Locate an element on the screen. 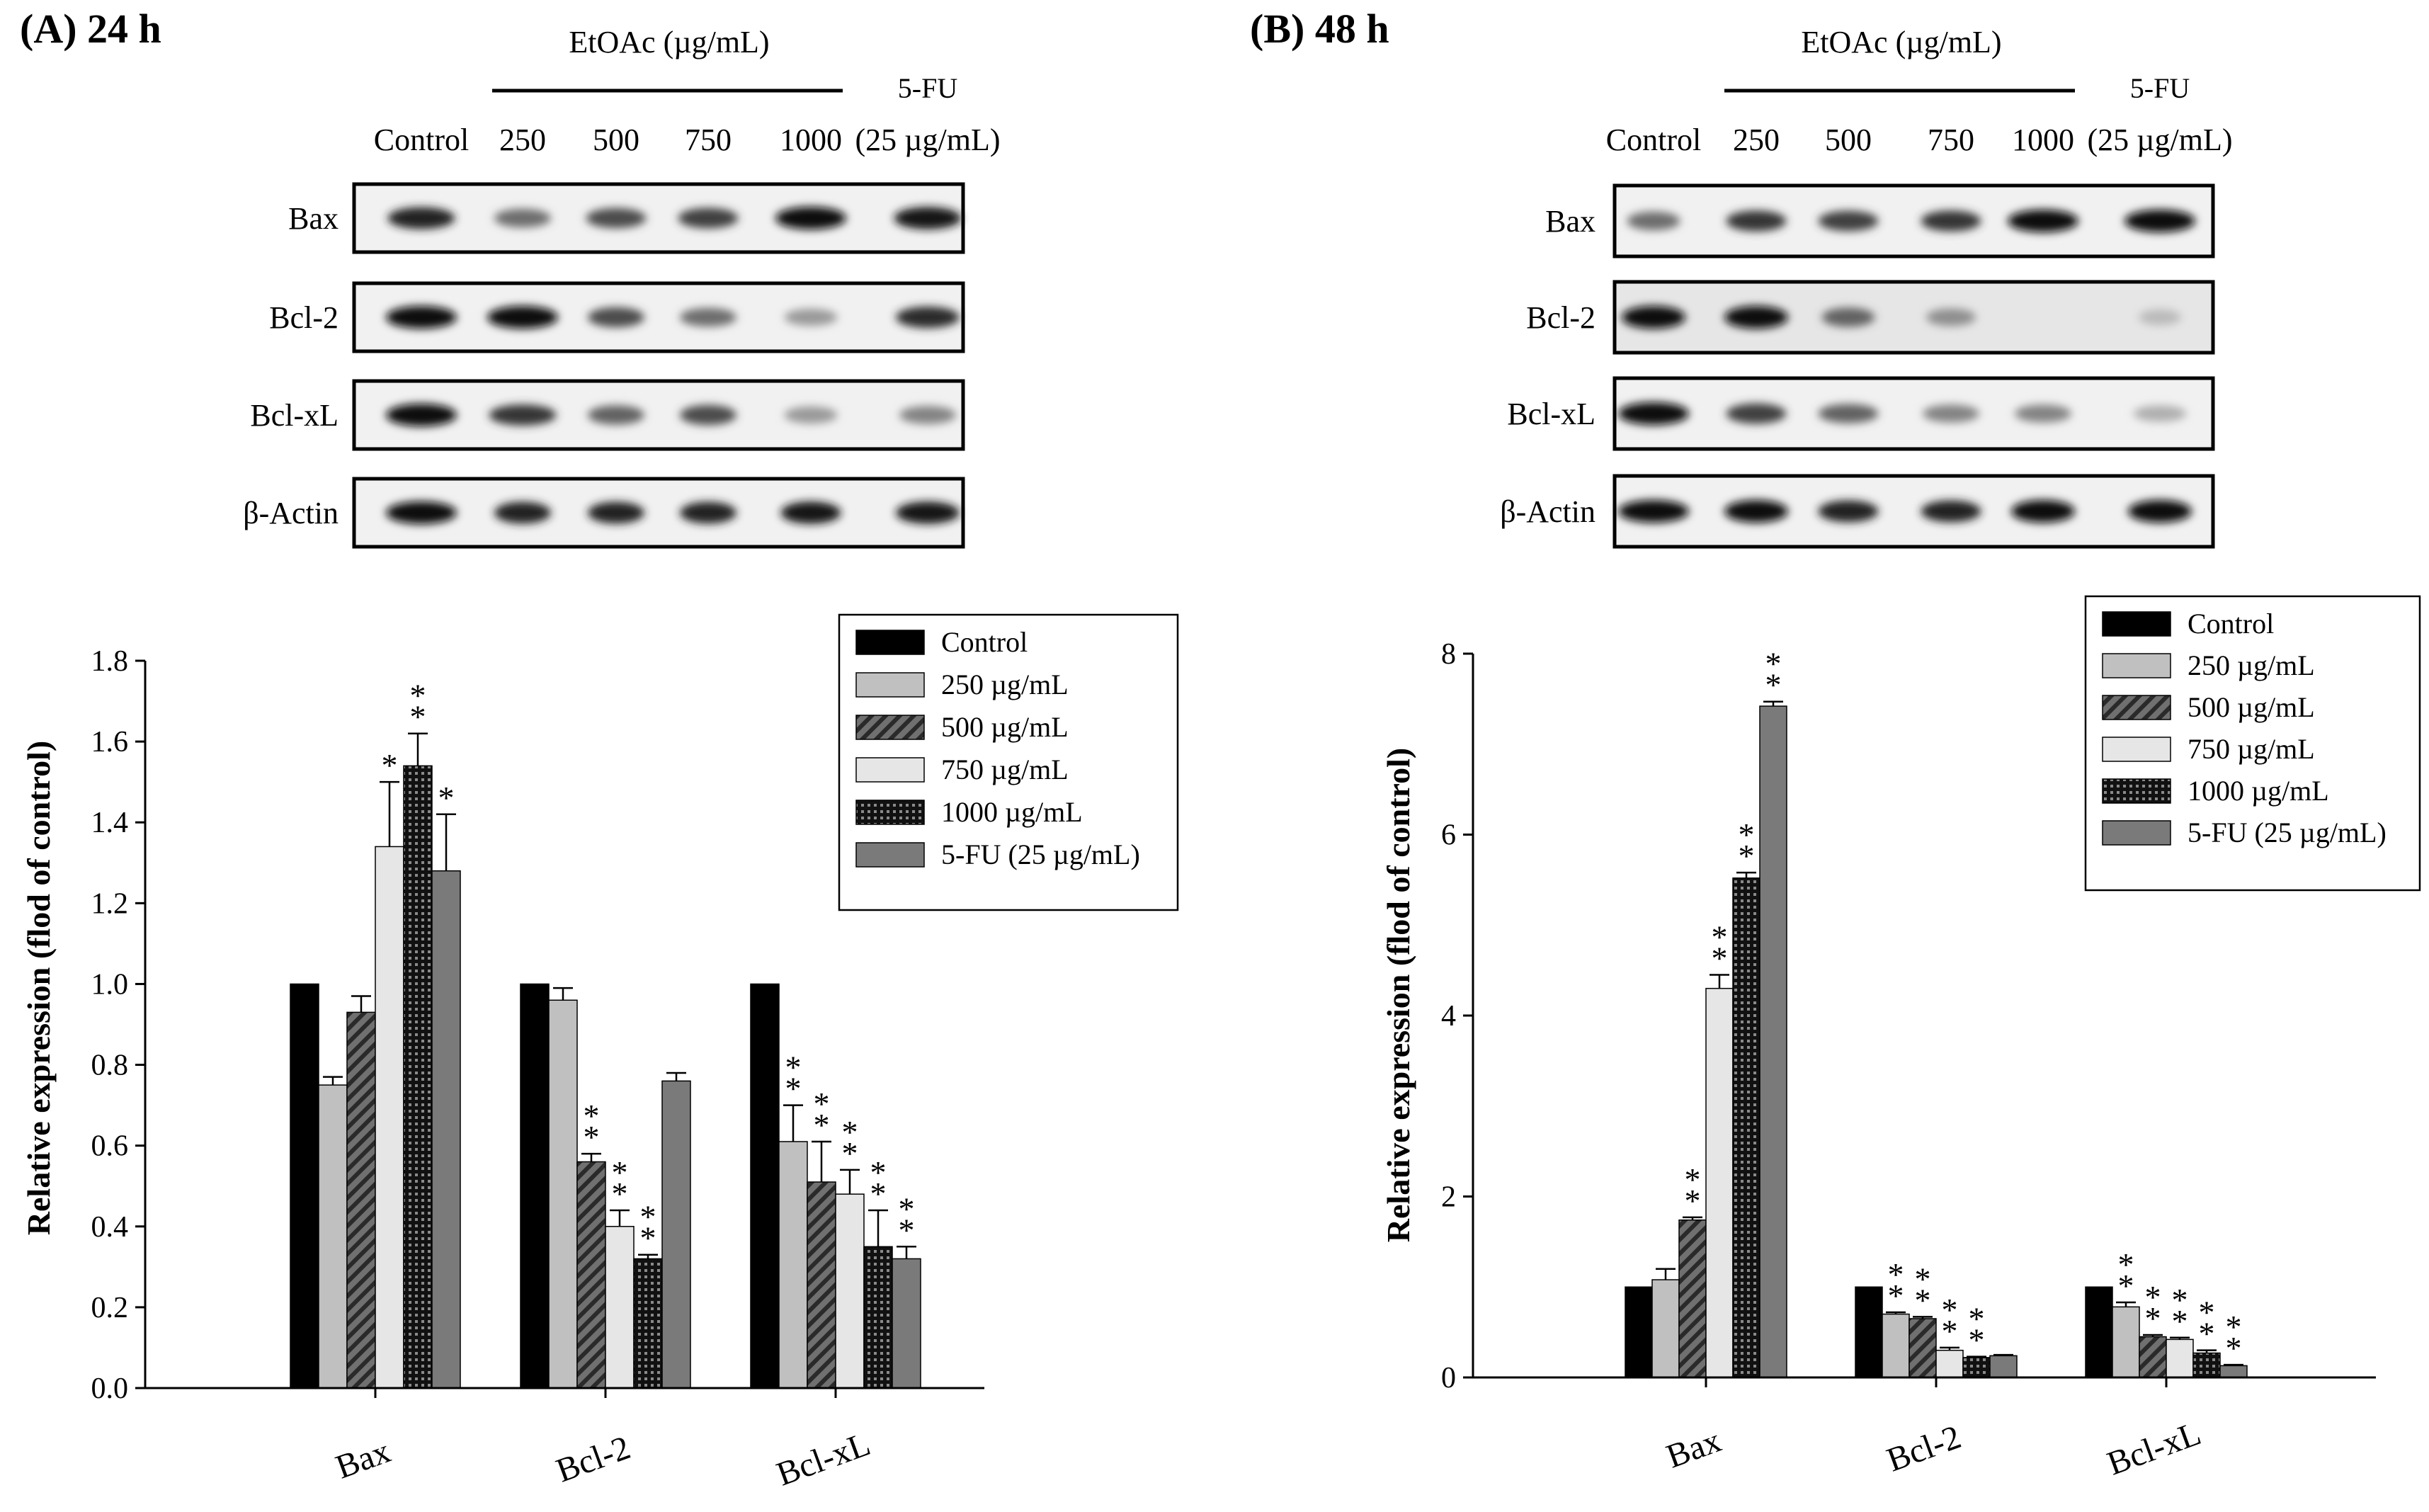 Image resolution: width=2429 pixels, height=1512 pixels. panel-a-protein-label: Bax is located at coordinates (313, 218).